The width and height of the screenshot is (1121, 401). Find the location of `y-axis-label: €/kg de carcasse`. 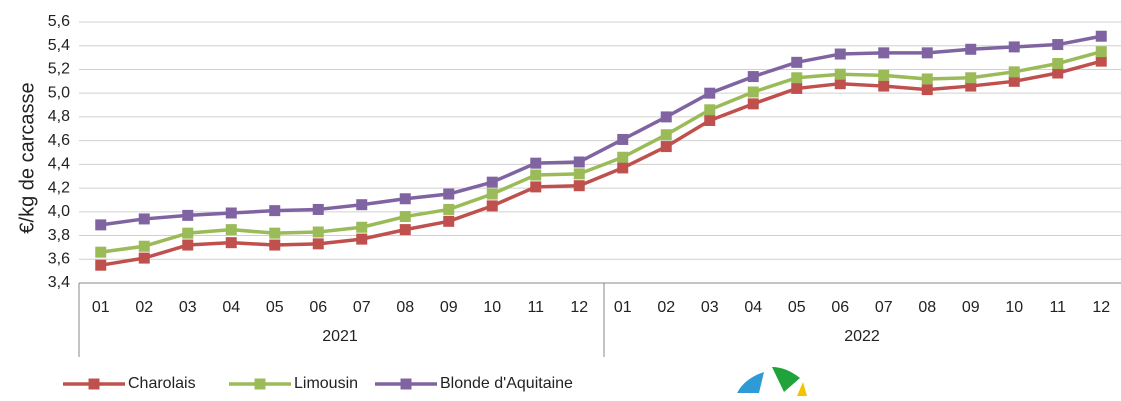

y-axis-label: €/kg de carcasse is located at coordinates (27, 157).